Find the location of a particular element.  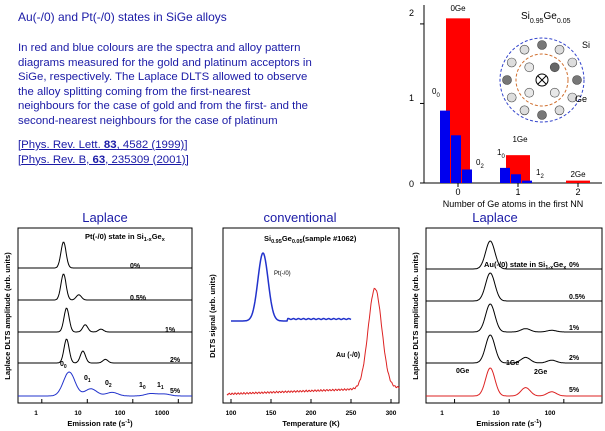

inner-shell is located at coordinates (542, 80).